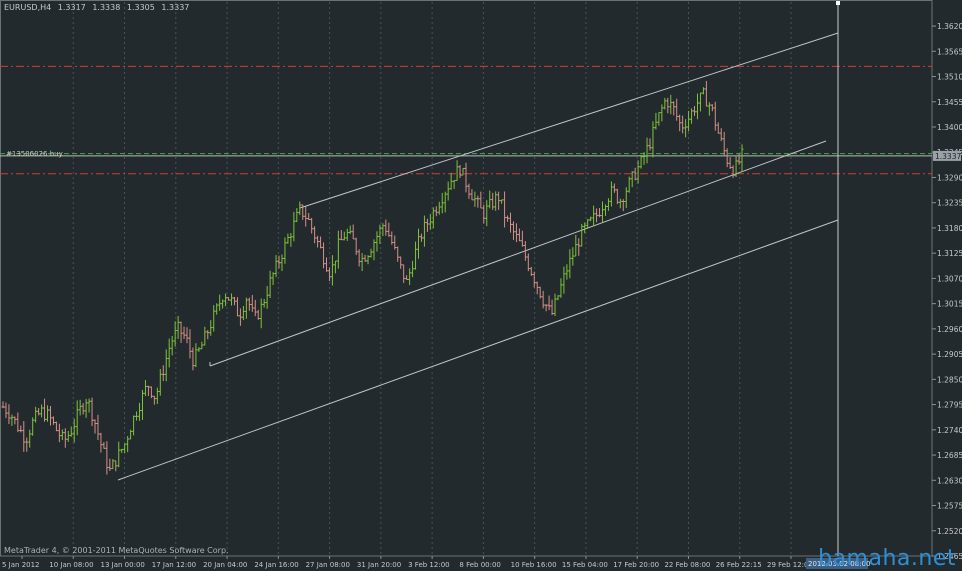 The height and width of the screenshot is (571, 962). Describe the element at coordinates (34, 154) in the screenshot. I see `order-label: #13506026 buy` at that location.